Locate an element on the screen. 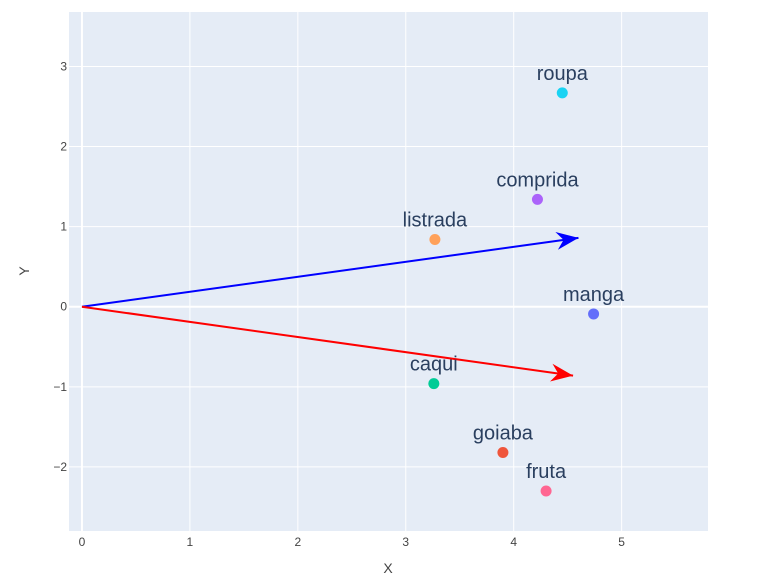  x-tick-label: 2 is located at coordinates (297, 542).